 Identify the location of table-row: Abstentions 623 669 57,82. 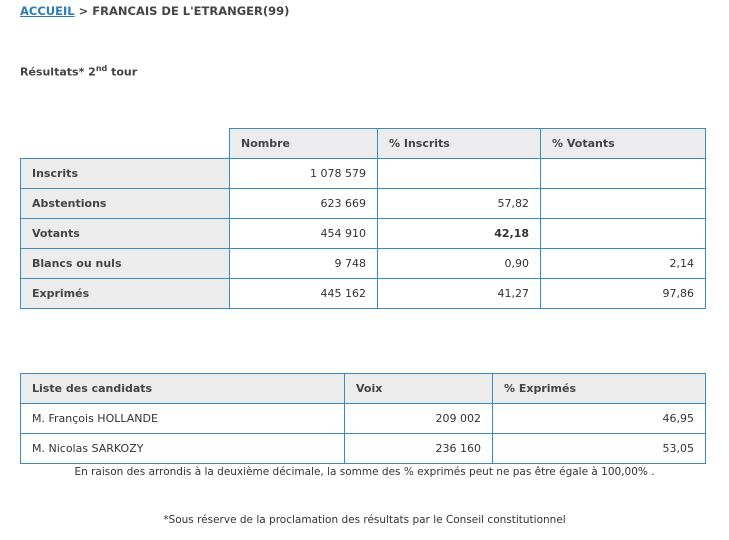
(363, 203).